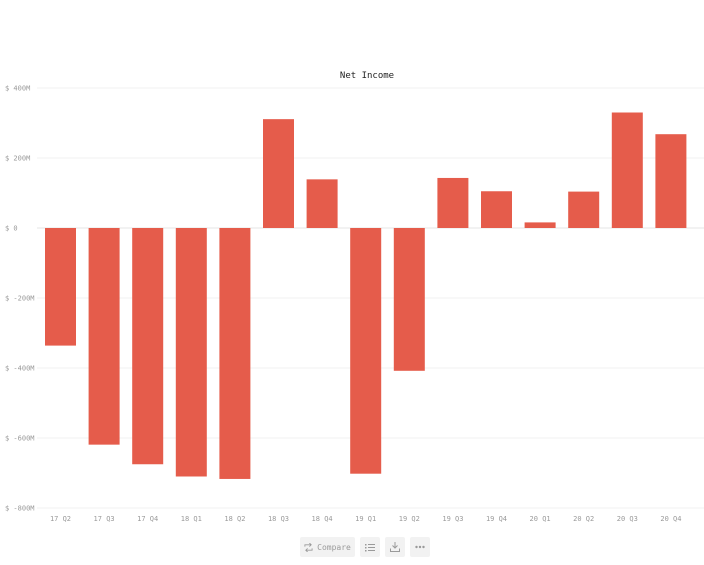 Image resolution: width=704 pixels, height=565 pixels. I want to click on x-tick-label: 20 Q3, so click(627, 519).